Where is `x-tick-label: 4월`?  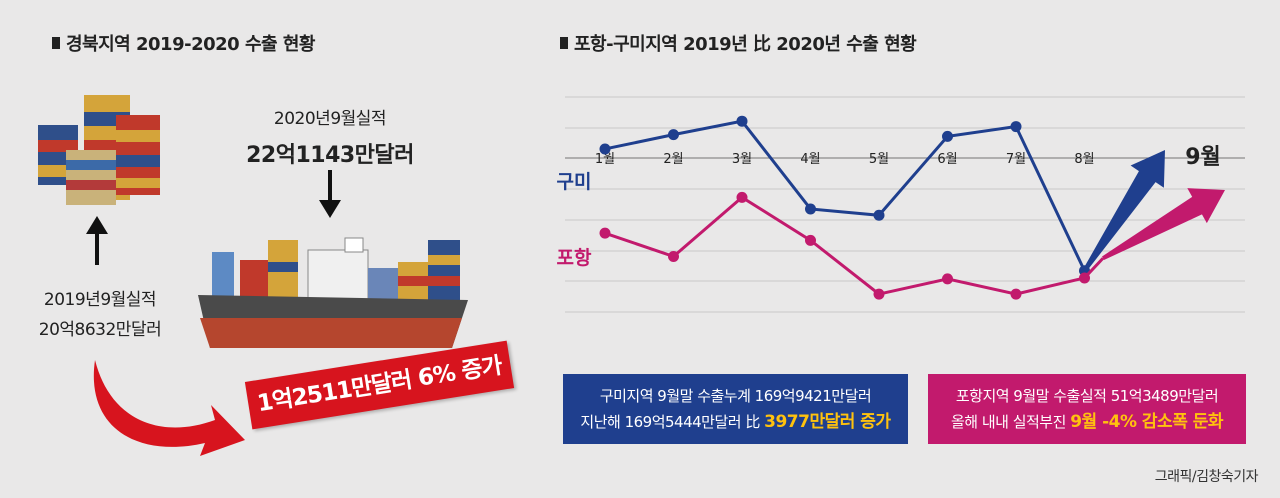 x-tick-label: 4월 is located at coordinates (810, 159).